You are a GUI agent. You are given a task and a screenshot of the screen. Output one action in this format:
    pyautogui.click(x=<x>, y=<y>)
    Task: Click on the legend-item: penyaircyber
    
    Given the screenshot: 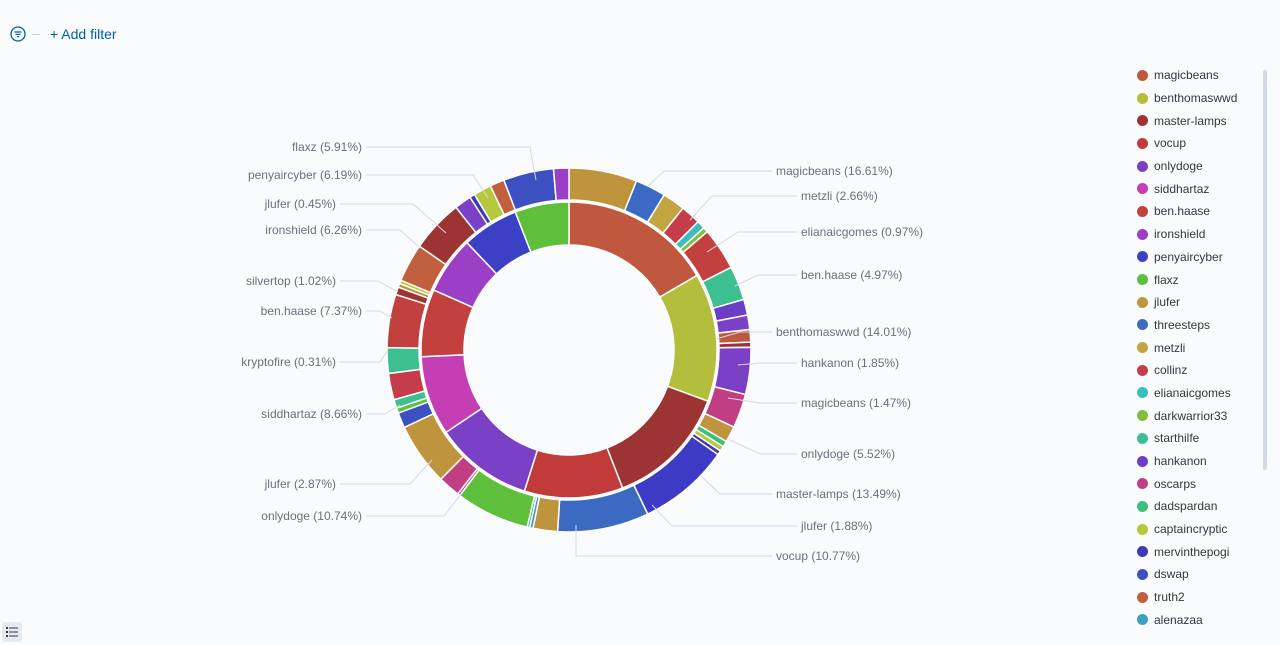 What is the action you would take?
    pyautogui.click(x=1193, y=257)
    